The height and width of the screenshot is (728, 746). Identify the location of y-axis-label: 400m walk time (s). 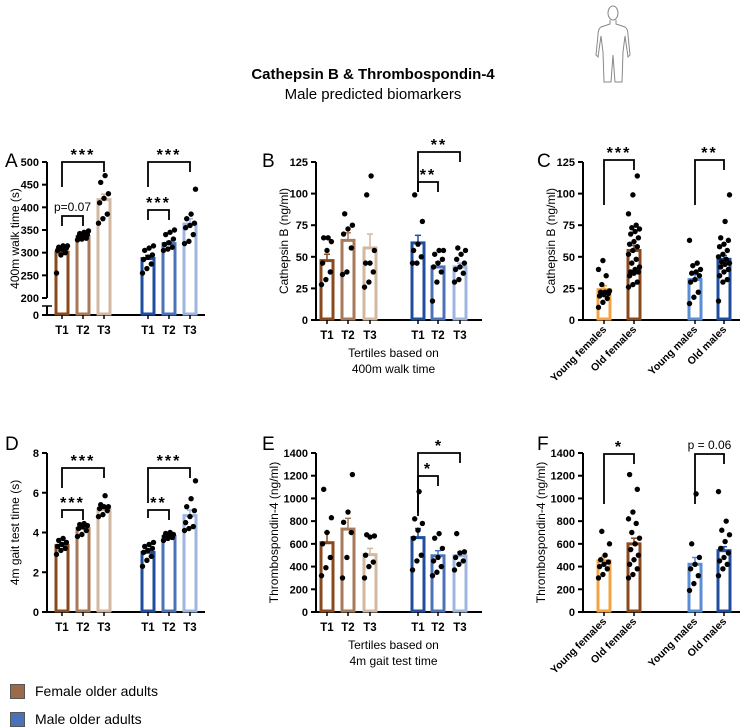
(15, 238).